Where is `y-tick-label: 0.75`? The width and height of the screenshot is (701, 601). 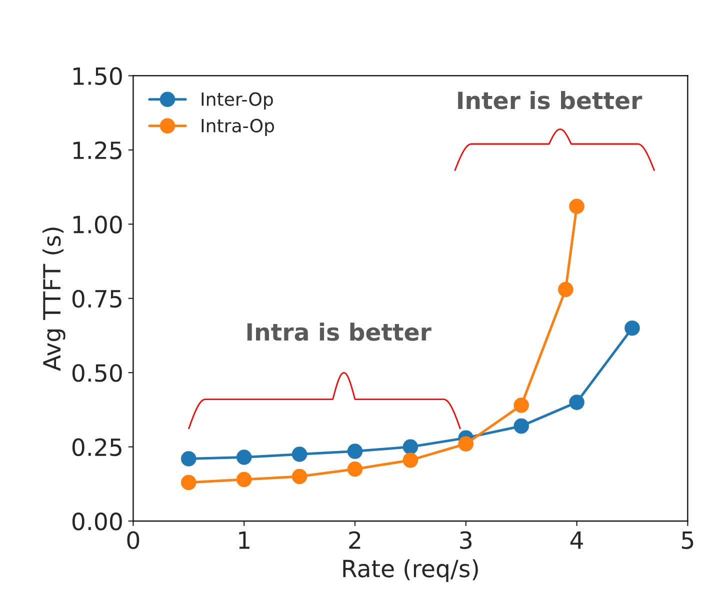 y-tick-label: 0.75 is located at coordinates (97, 299).